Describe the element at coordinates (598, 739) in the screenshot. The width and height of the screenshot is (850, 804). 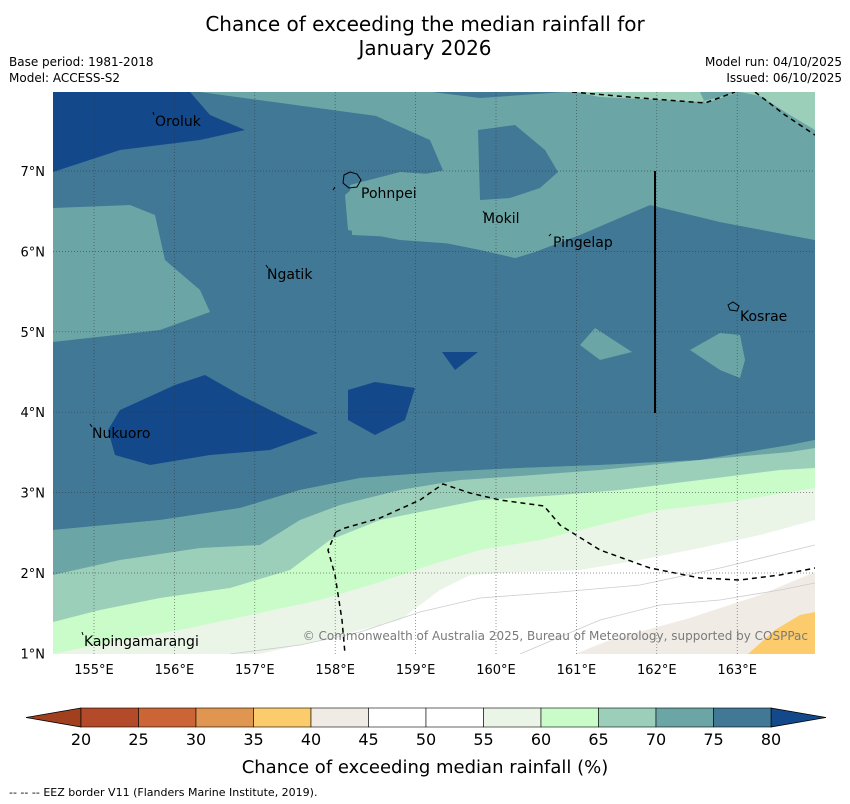
I see `colorbar-tick-label: 65` at that location.